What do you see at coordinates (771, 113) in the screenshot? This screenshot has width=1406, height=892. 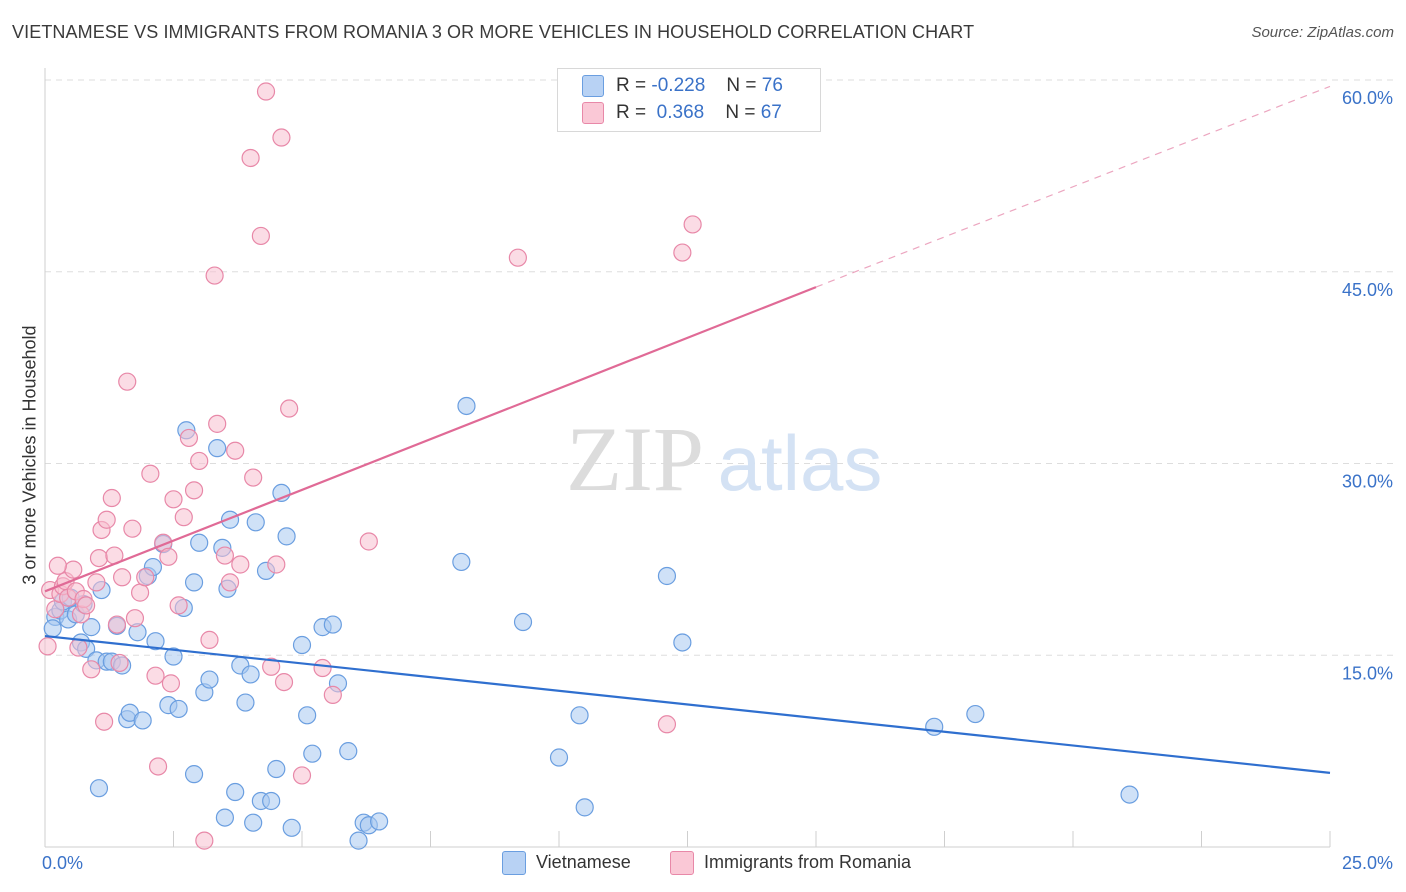 I see `n-value: 67` at bounding box center [771, 113].